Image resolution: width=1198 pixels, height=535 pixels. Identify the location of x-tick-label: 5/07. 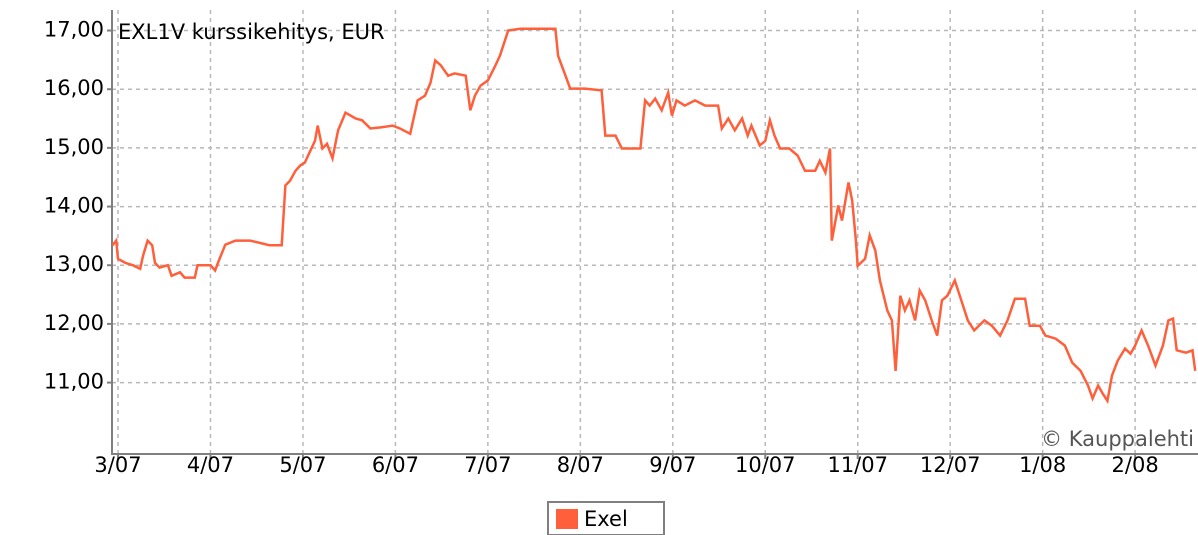
(302, 465).